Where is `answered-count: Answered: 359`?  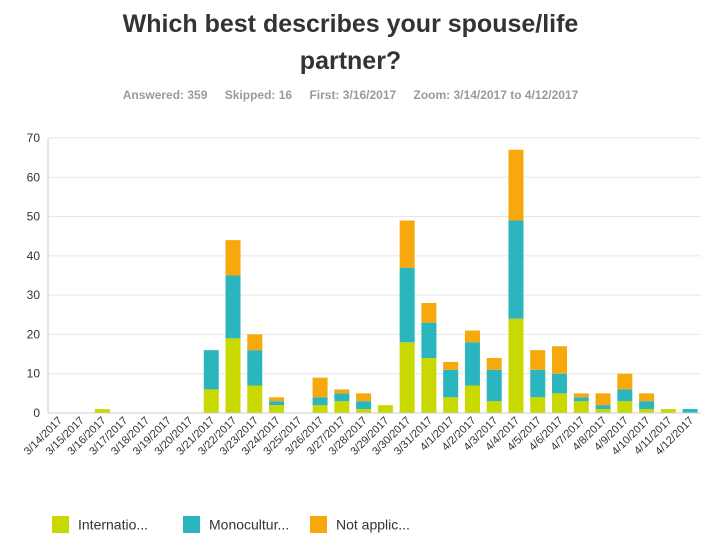 answered-count: Answered: 359 is located at coordinates (165, 95).